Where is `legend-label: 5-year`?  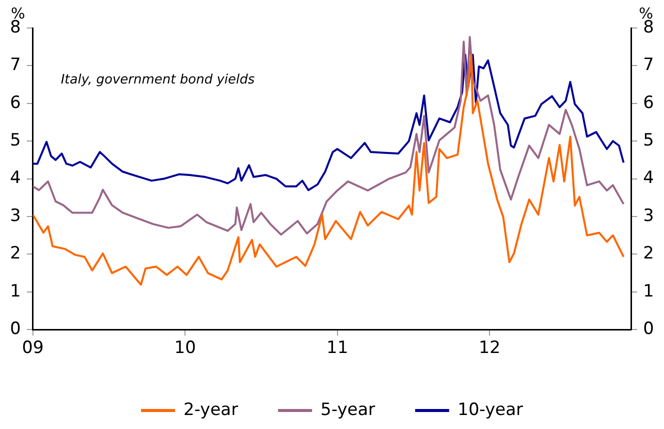 legend-label: 5-year is located at coordinates (348, 410).